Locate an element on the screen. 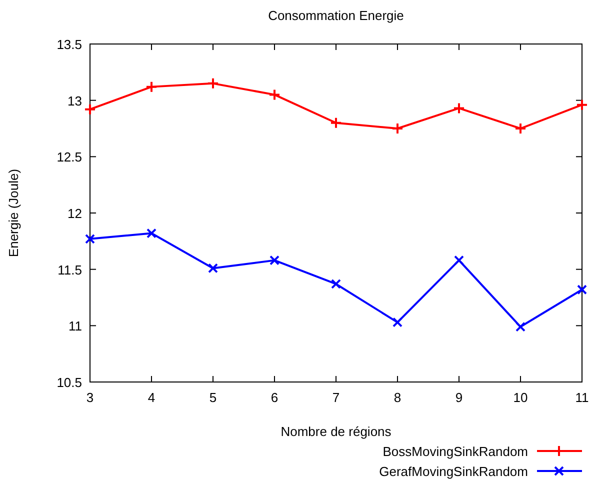  x-tick-label: 4 is located at coordinates (152, 397).